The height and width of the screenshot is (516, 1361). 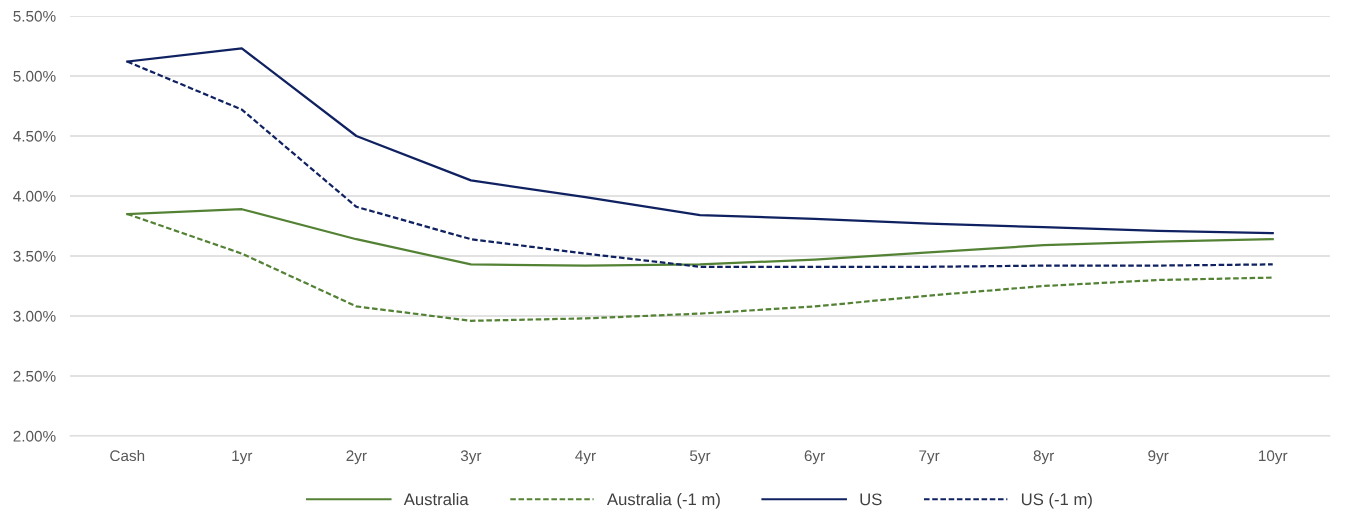 I want to click on legend-label: Australia (-1 m), so click(x=663, y=501).